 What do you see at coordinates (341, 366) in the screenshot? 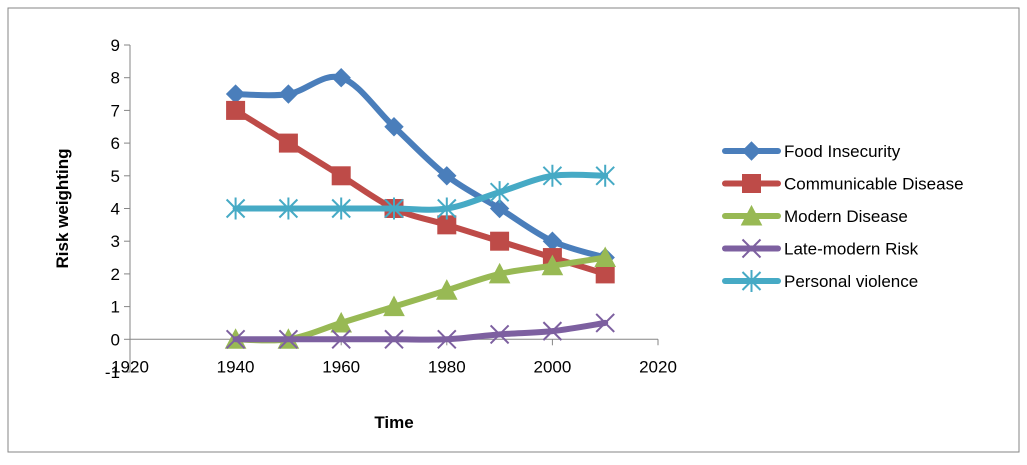
I see `x-tick-label: 1960` at bounding box center [341, 366].